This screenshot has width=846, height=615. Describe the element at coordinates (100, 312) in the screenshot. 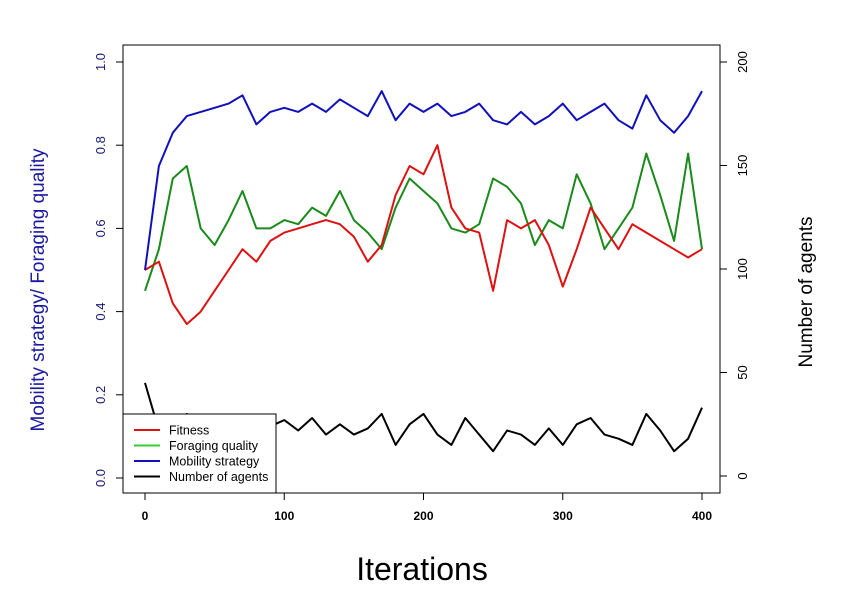

I see `y-tick-label: 0.4` at that location.